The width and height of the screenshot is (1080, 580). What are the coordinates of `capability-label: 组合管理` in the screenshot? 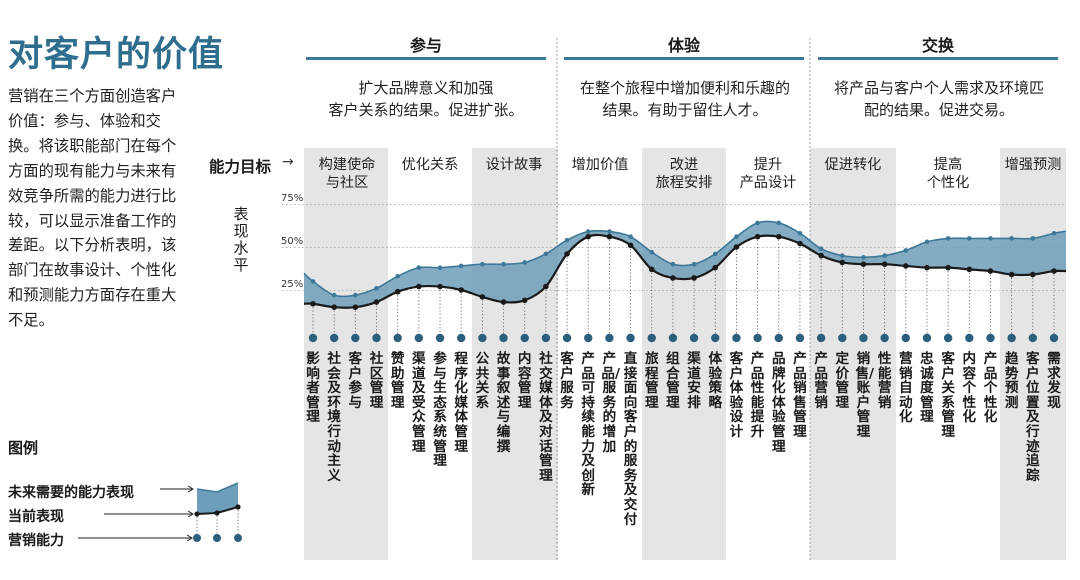 It's located at (673, 381).